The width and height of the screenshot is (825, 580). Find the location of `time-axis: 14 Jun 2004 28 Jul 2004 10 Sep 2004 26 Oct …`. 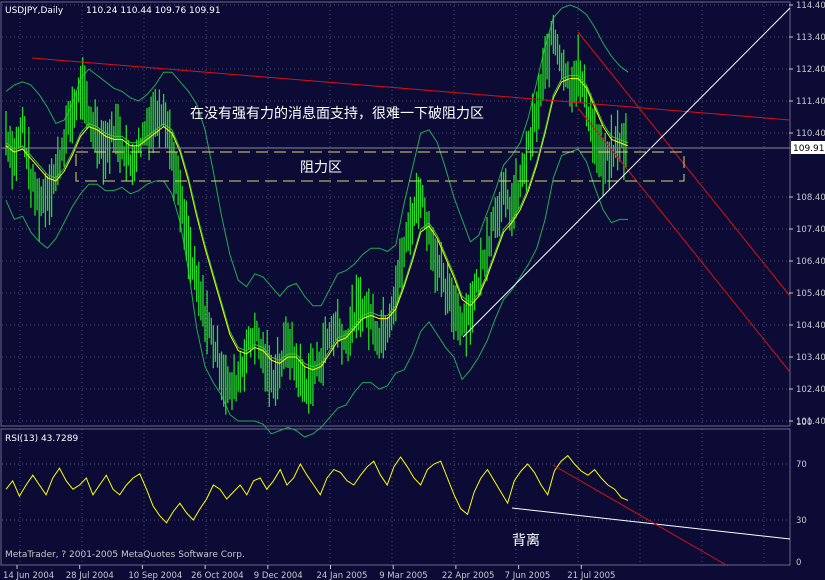

time-axis: 14 Jun 2004 28 Jul 2004 10 Sep 2004 26 Oct … is located at coordinates (309, 572).